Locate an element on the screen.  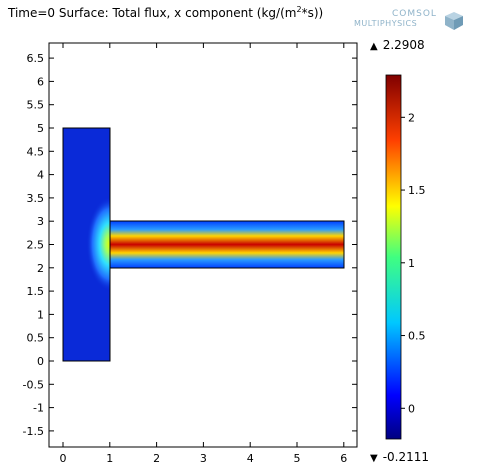
max-triangle-icon: ▲ is located at coordinates (374, 46).